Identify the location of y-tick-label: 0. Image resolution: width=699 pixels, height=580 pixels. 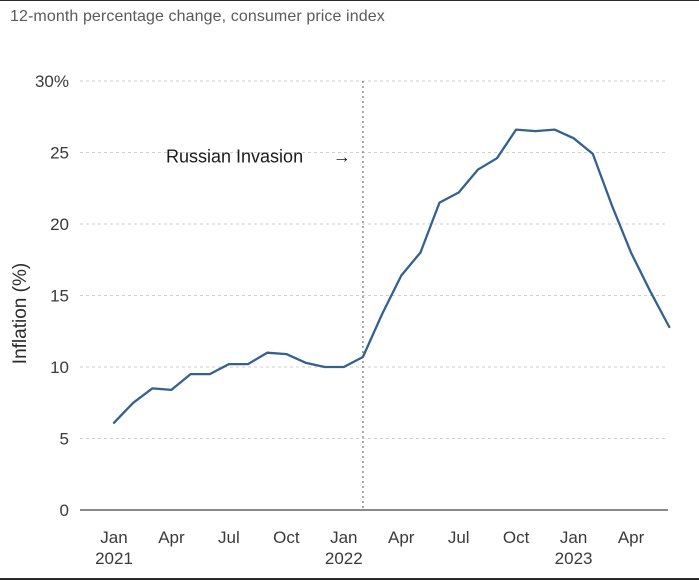
(64, 510).